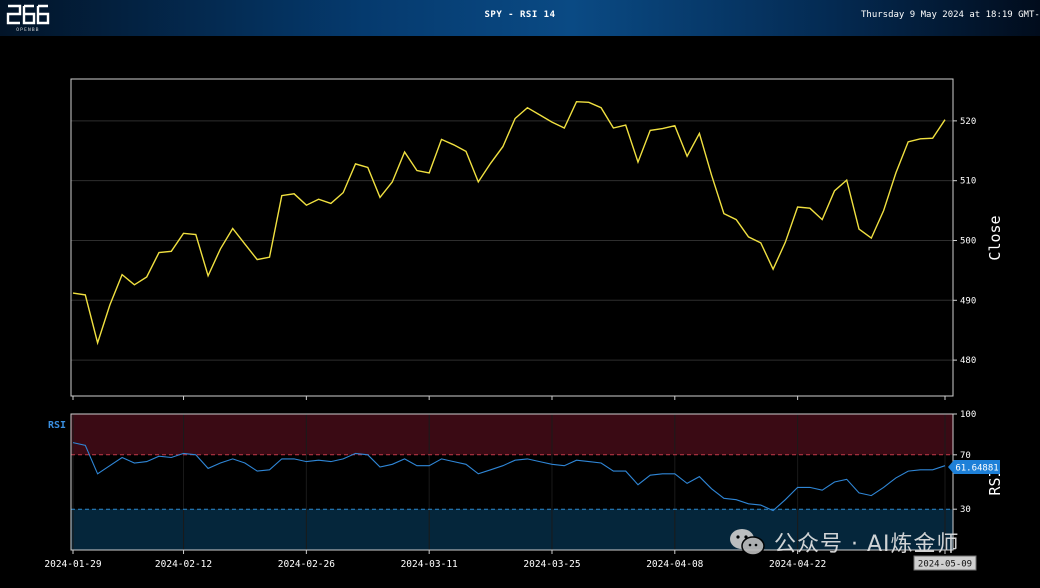  Describe the element at coordinates (551, 564) in the screenshot. I see `x-tick-label: 2024-03-25` at that location.